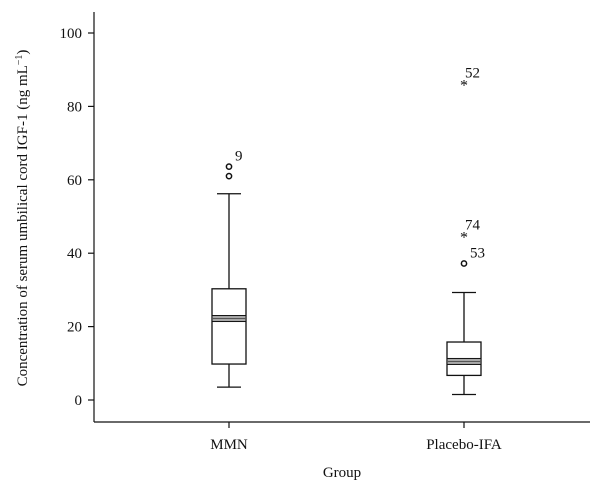  I want to click on outlier-label: 53, so click(477, 253).